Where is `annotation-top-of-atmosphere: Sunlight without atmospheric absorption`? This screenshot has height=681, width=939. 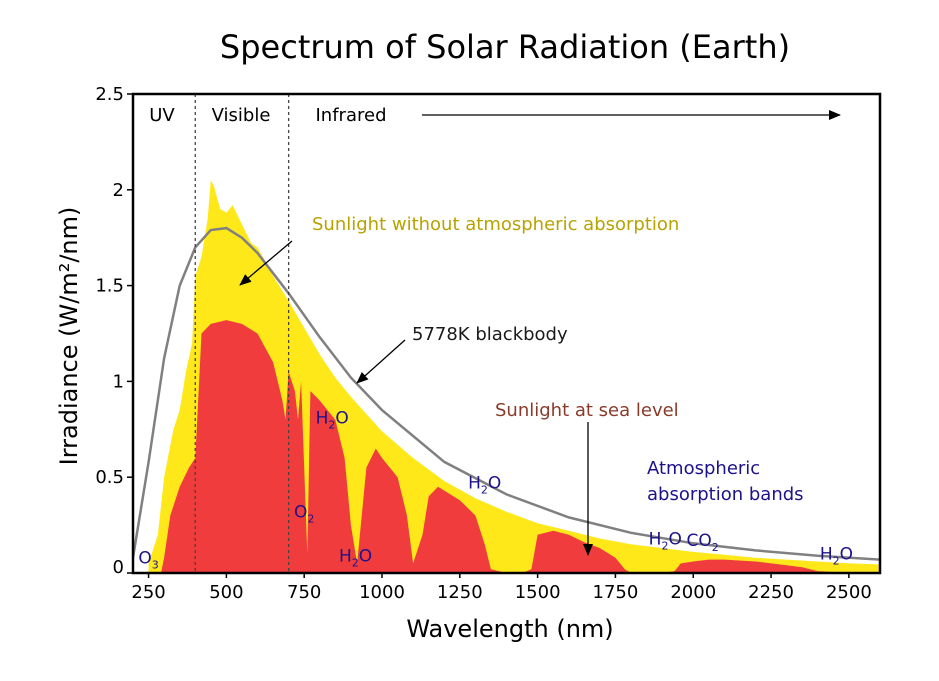
annotation-top-of-atmosphere: Sunlight without atmospheric absorption is located at coordinates (495, 224).